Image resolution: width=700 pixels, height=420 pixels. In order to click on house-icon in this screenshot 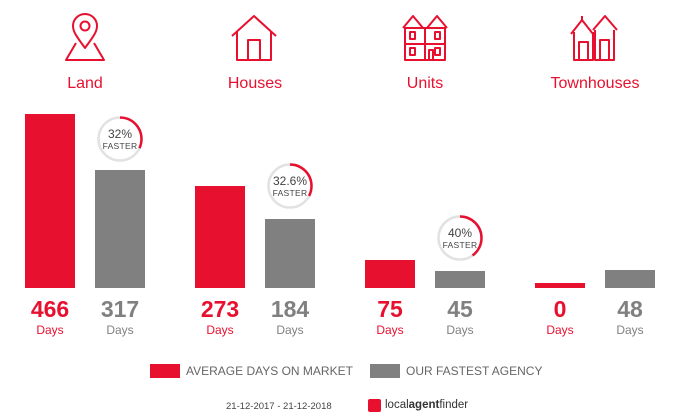, I will do `click(254, 38)`.